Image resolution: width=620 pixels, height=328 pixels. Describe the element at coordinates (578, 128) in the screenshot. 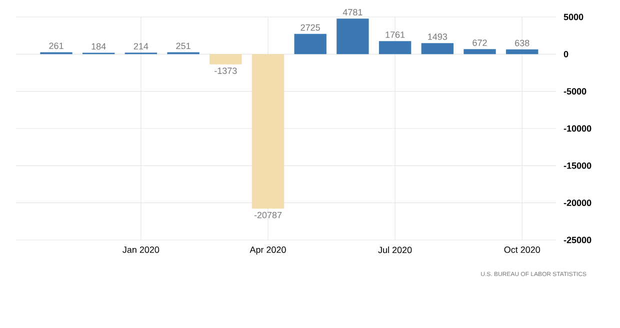

I see `y-tick-label: -10000` at that location.